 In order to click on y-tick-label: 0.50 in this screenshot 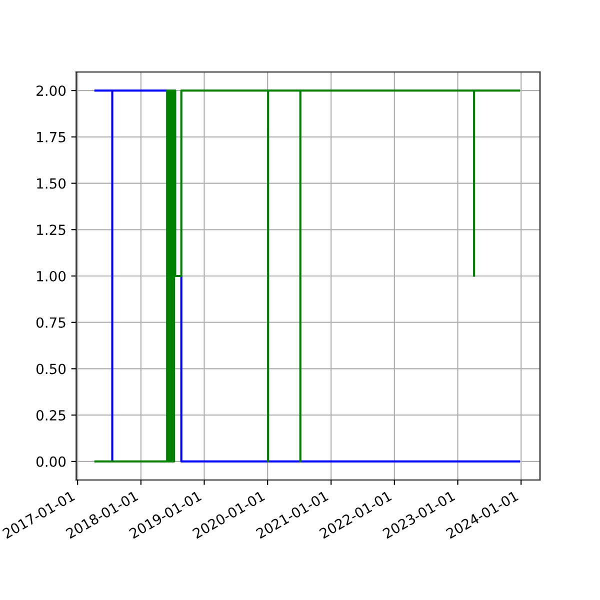, I will do `click(51, 369)`.